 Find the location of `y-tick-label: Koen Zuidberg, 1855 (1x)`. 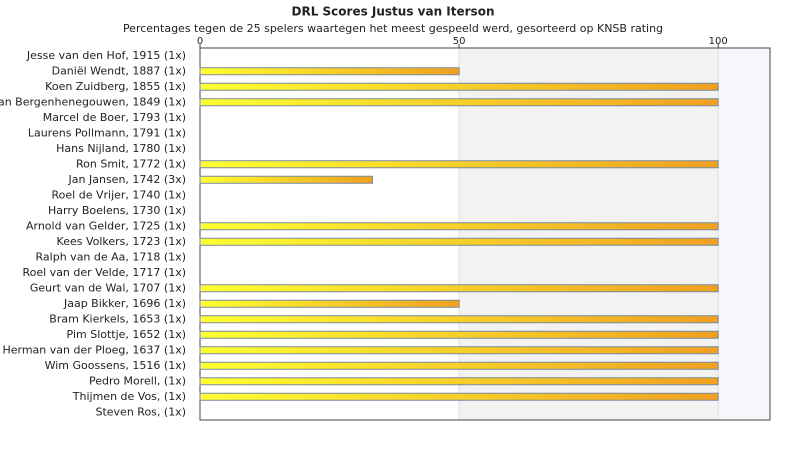

y-tick-label: Koen Zuidberg, 1855 (1x) is located at coordinates (115, 86).